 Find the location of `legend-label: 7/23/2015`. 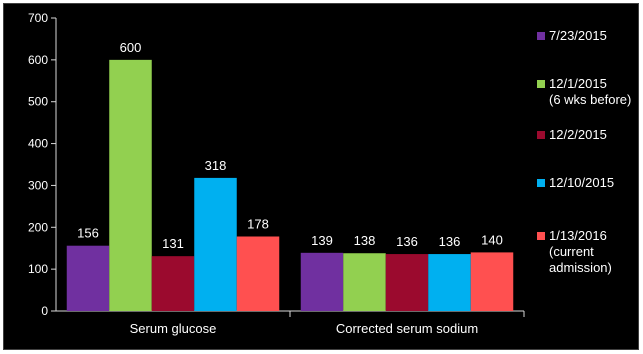

legend-label: 7/23/2015 is located at coordinates (578, 35).